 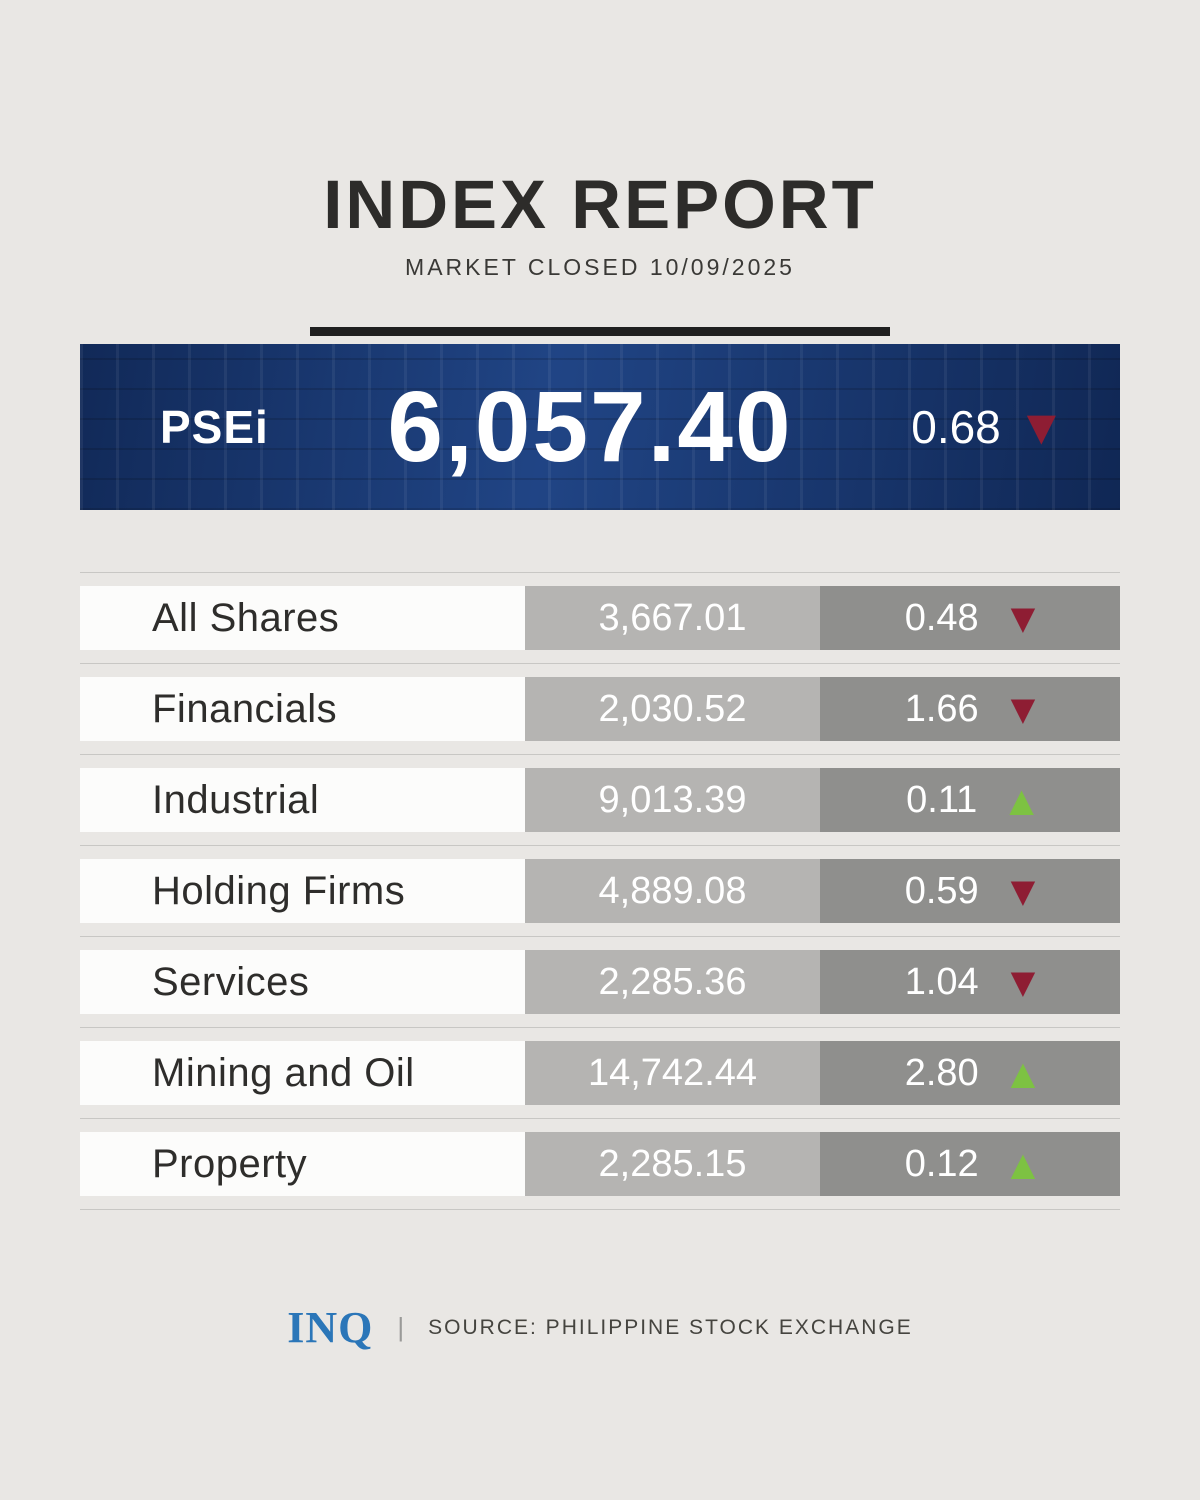 What do you see at coordinates (941, 981) in the screenshot?
I see `index-change-value: 1.04` at bounding box center [941, 981].